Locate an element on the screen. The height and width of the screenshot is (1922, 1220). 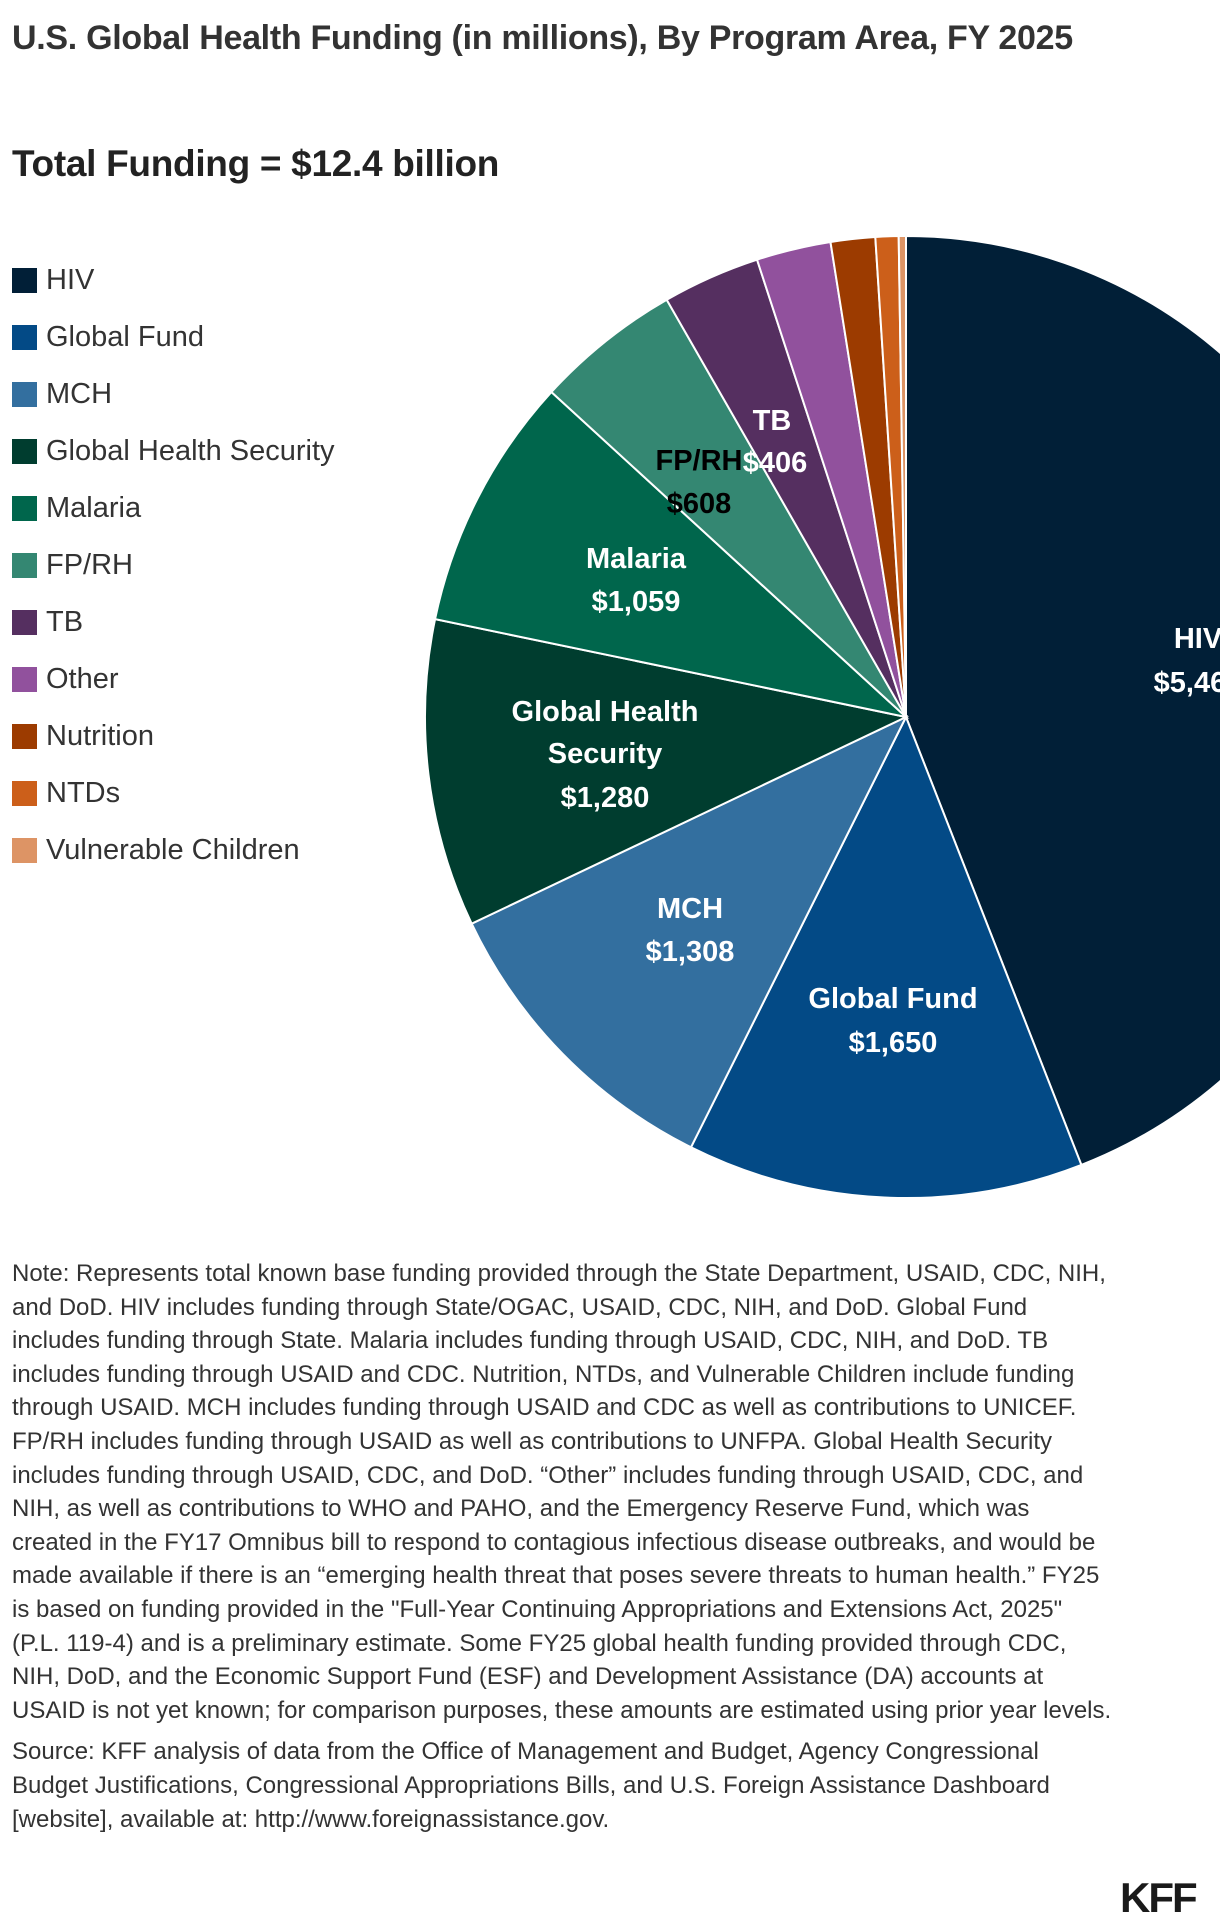
legend-item: Global Fund is located at coordinates (173, 337).